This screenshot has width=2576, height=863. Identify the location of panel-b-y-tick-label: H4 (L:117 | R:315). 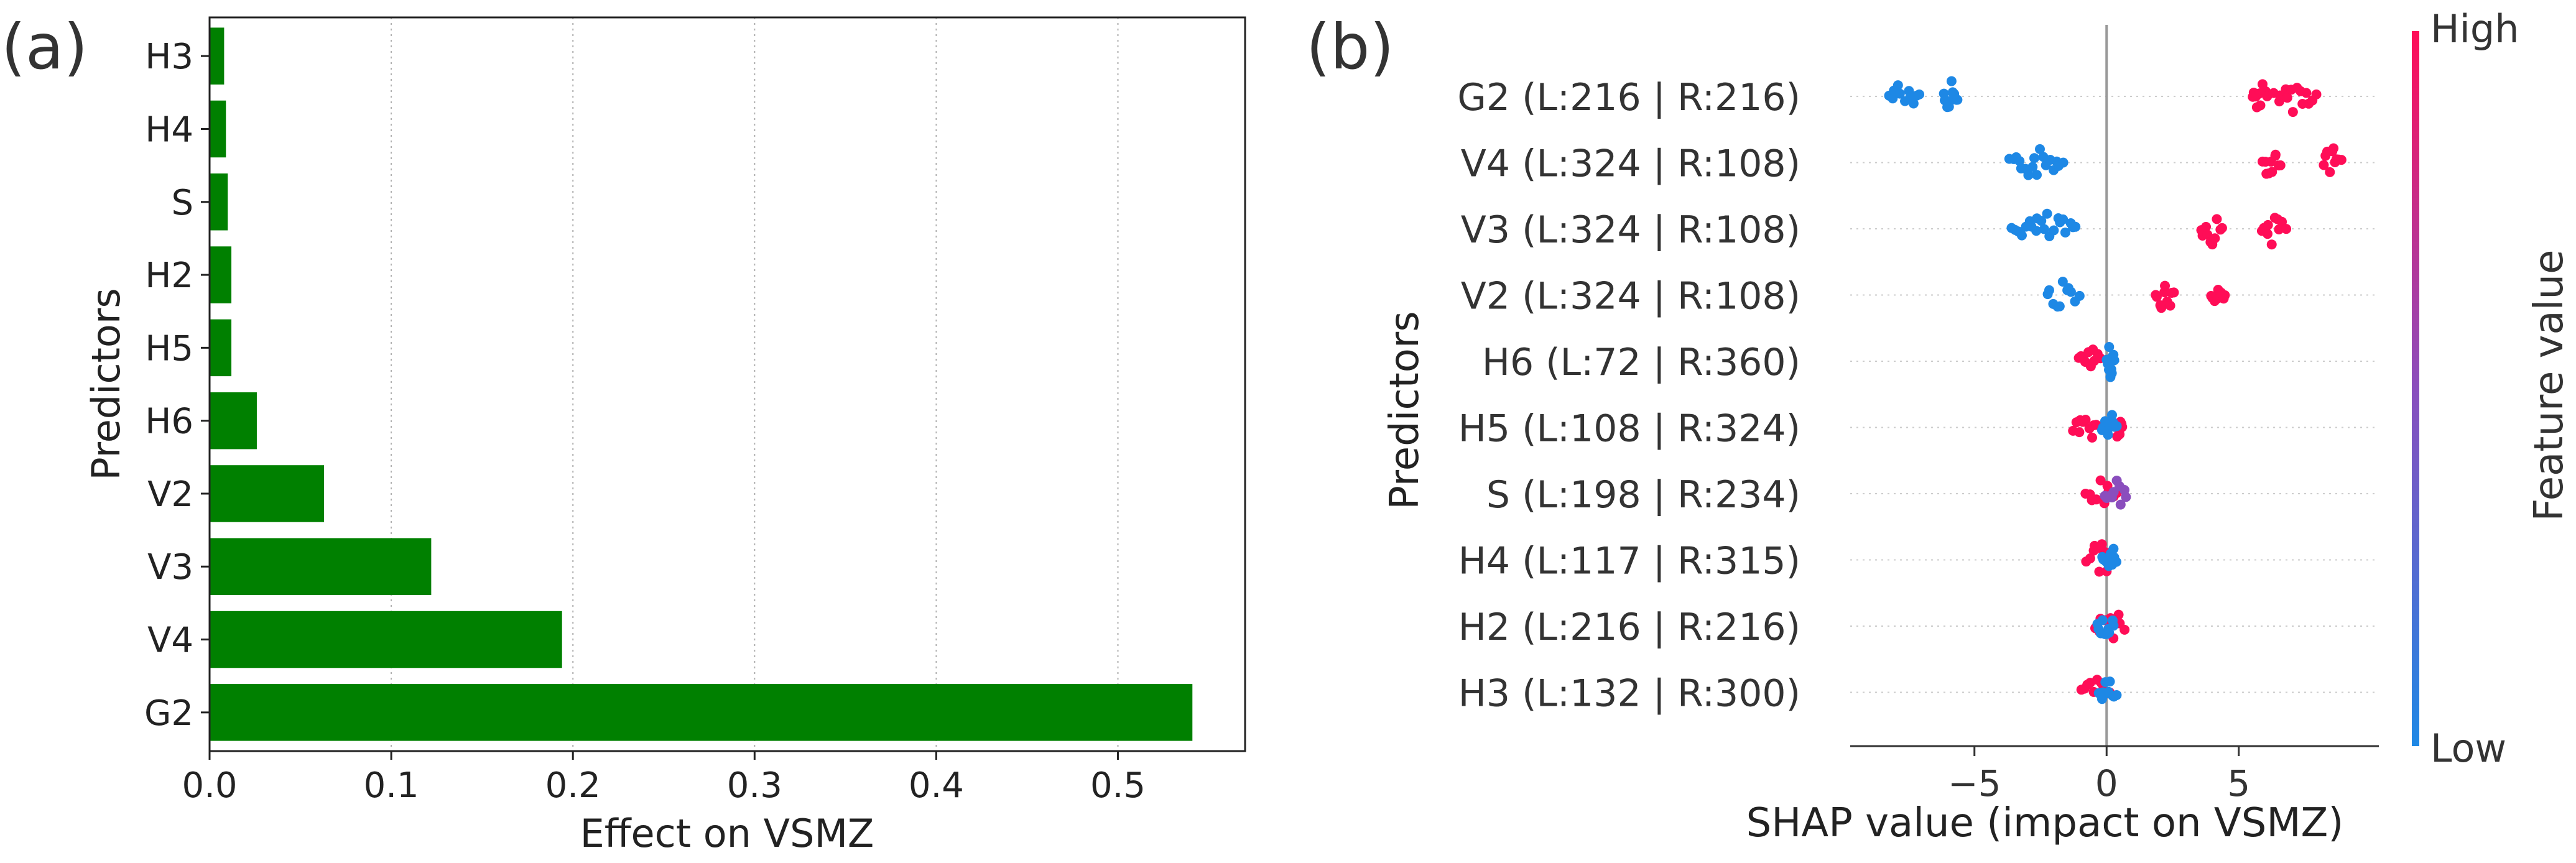
(1629, 561).